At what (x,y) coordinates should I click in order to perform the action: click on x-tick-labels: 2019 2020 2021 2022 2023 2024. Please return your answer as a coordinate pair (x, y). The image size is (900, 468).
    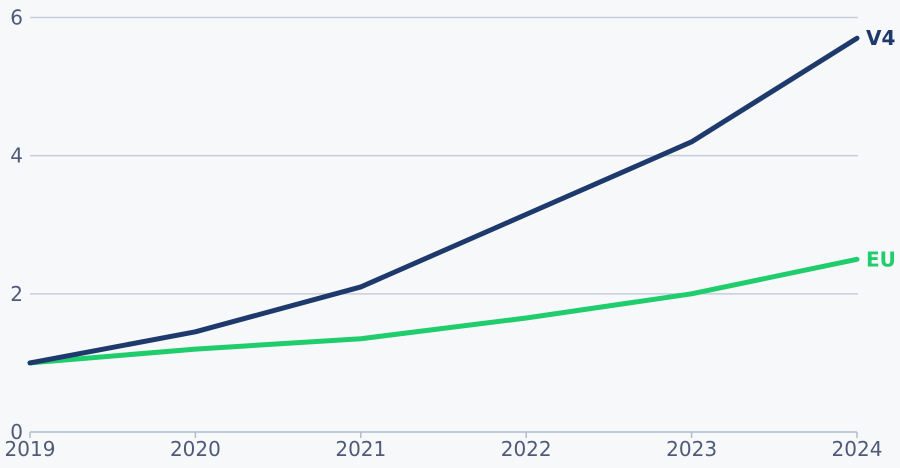
    Looking at the image, I should click on (444, 449).